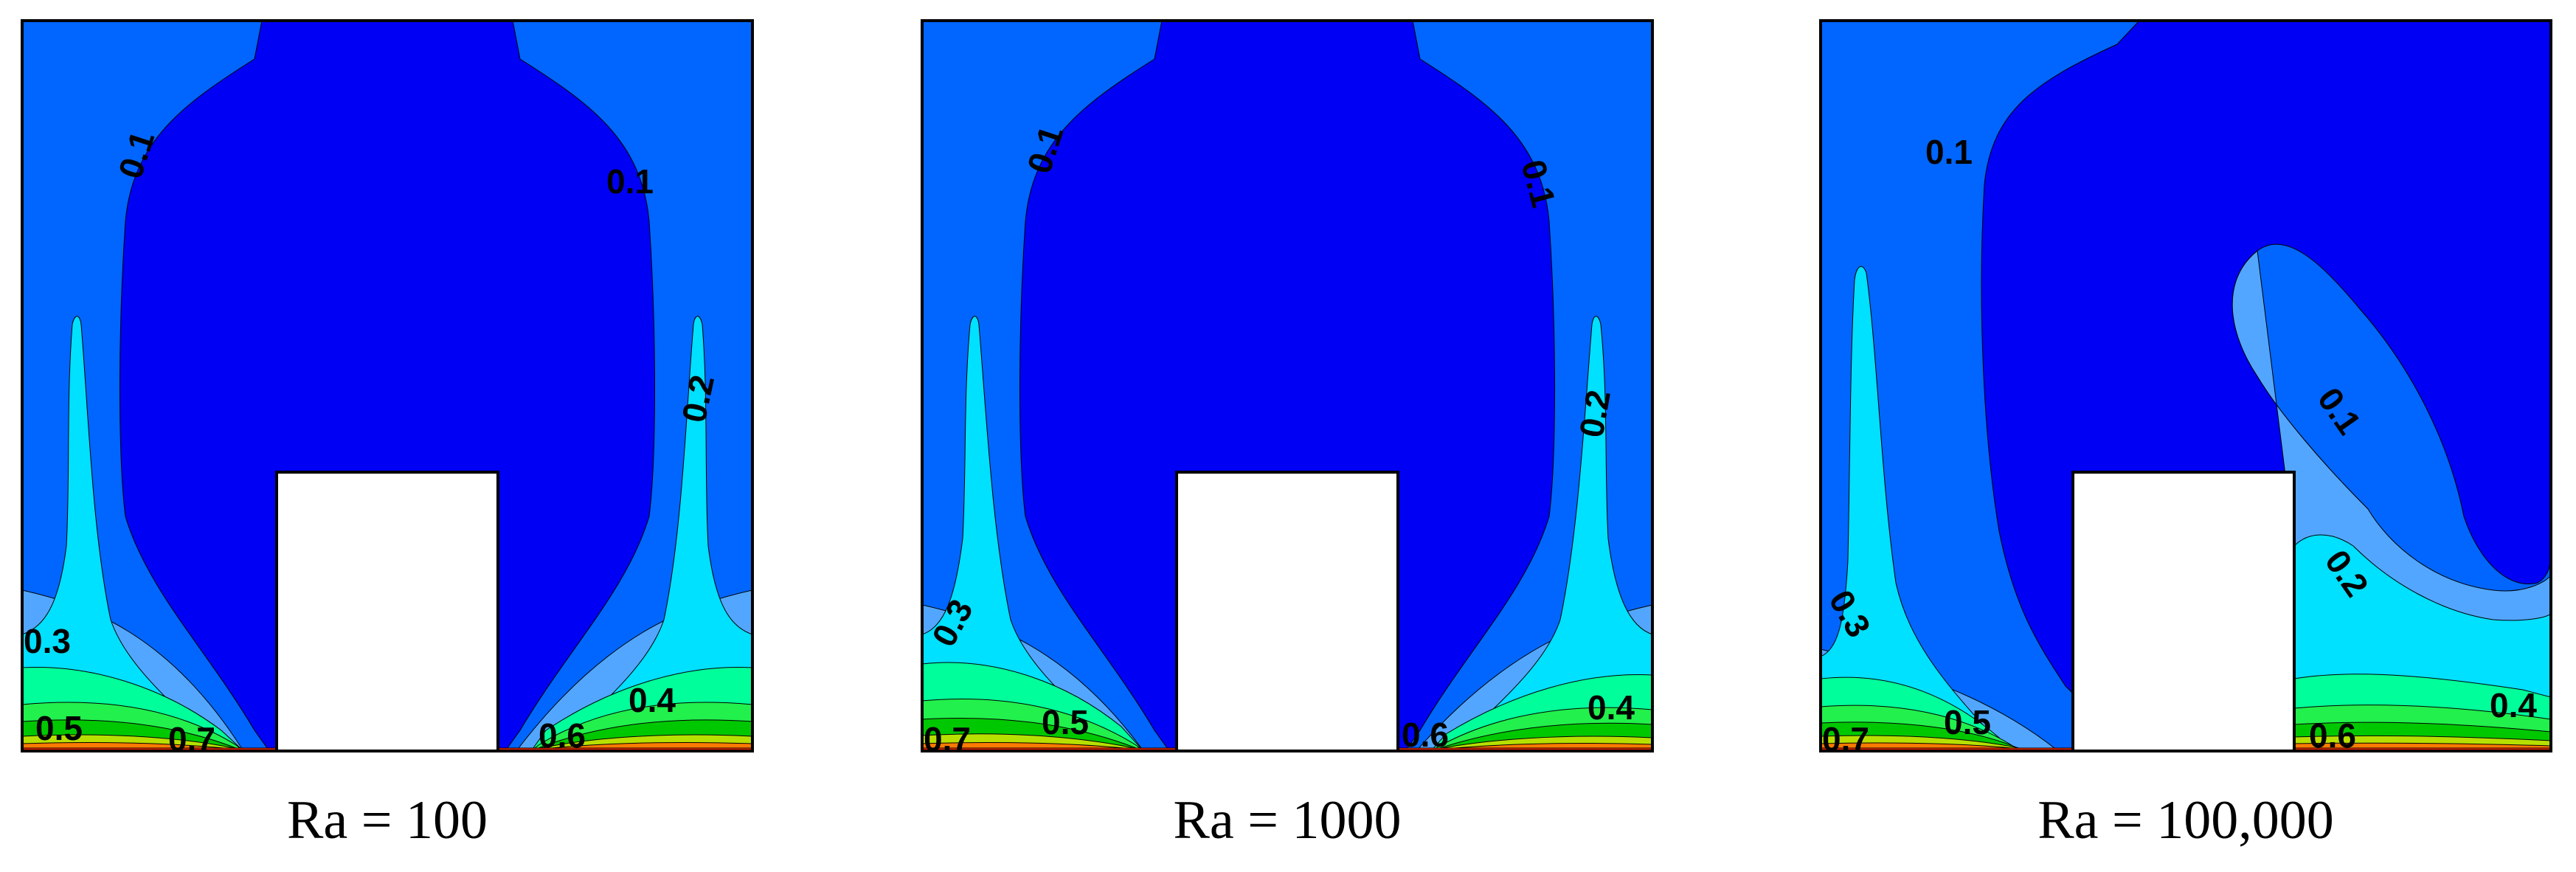  Describe the element at coordinates (387, 820) in the screenshot. I see `caption-ra-100: Ra = 100` at that location.